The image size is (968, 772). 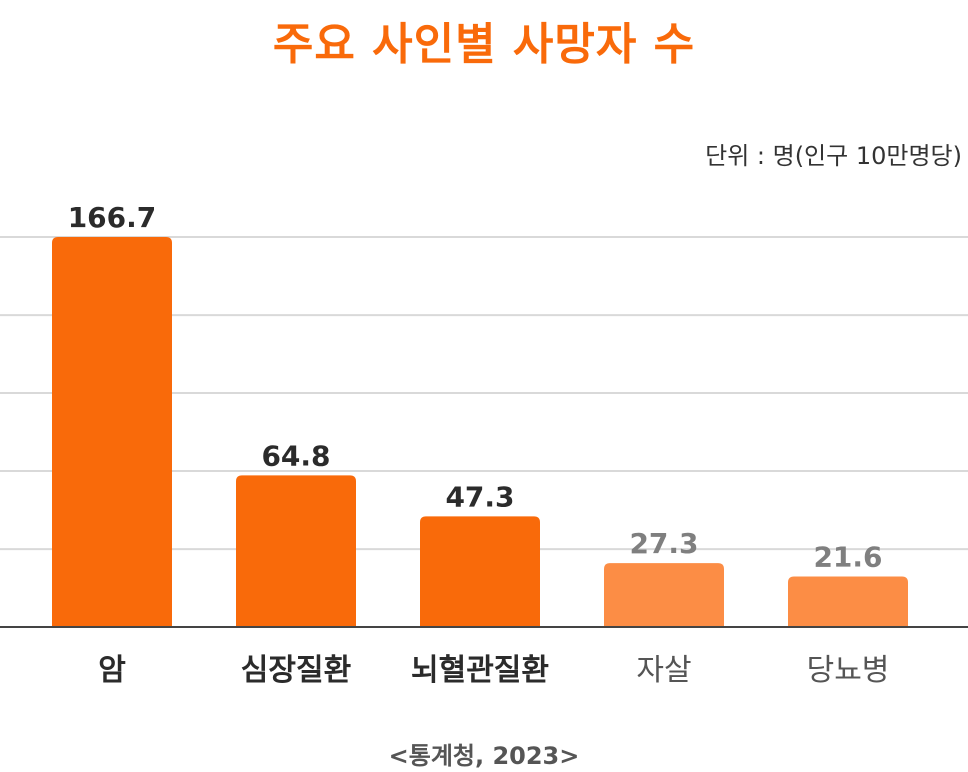 What do you see at coordinates (484, 44) in the screenshot?
I see `chart-title: 주요 사인별 사망자 수` at bounding box center [484, 44].